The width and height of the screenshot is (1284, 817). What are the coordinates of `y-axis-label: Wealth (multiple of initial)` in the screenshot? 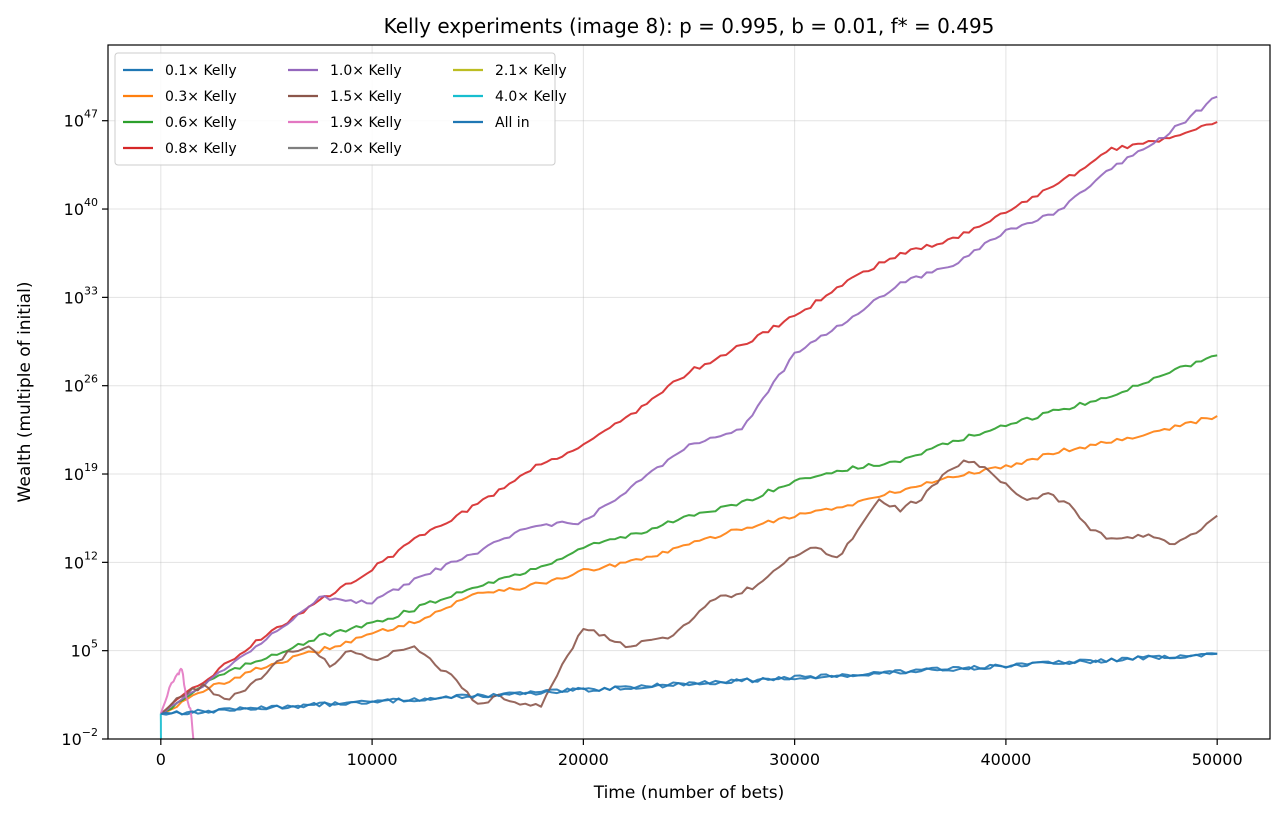 It's located at (25, 392).